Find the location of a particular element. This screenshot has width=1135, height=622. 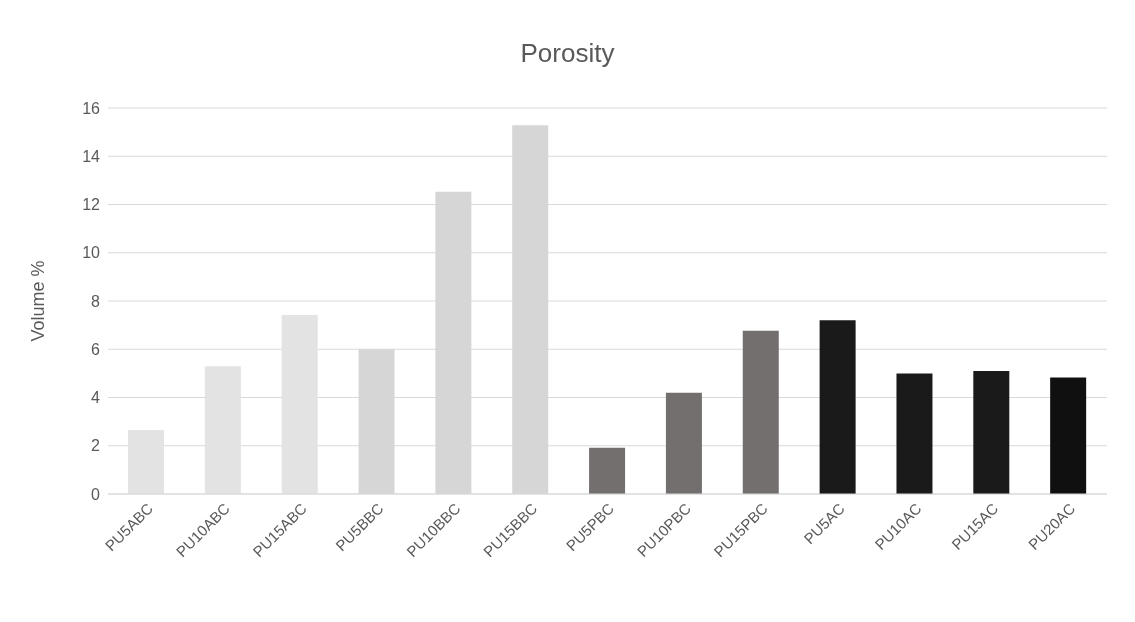

y-tick-label: 12 is located at coordinates (91, 205).